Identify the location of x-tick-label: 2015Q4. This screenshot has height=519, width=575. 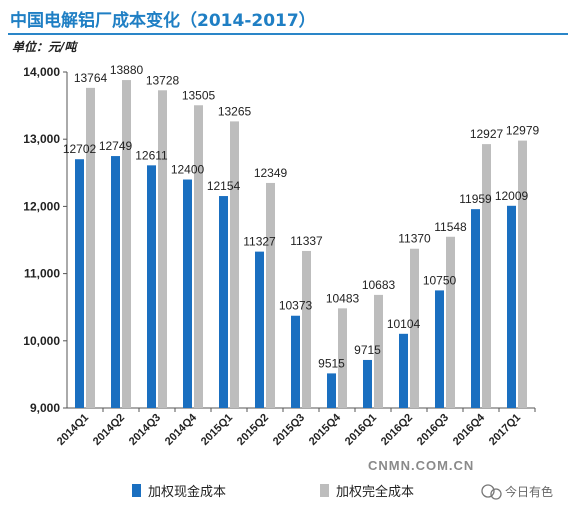
(325, 429).